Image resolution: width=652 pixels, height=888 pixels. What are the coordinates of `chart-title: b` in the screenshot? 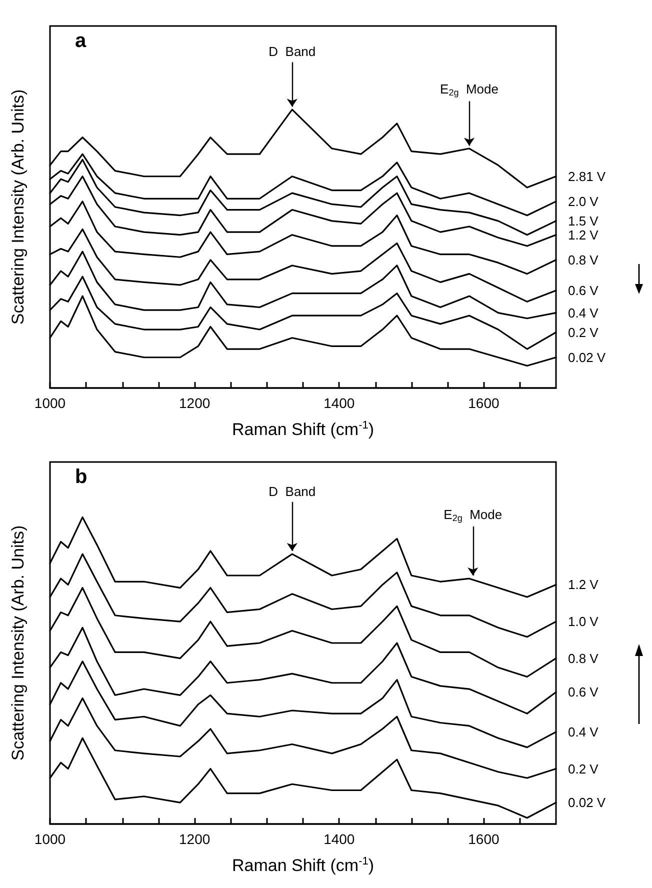 It's located at (81, 477).